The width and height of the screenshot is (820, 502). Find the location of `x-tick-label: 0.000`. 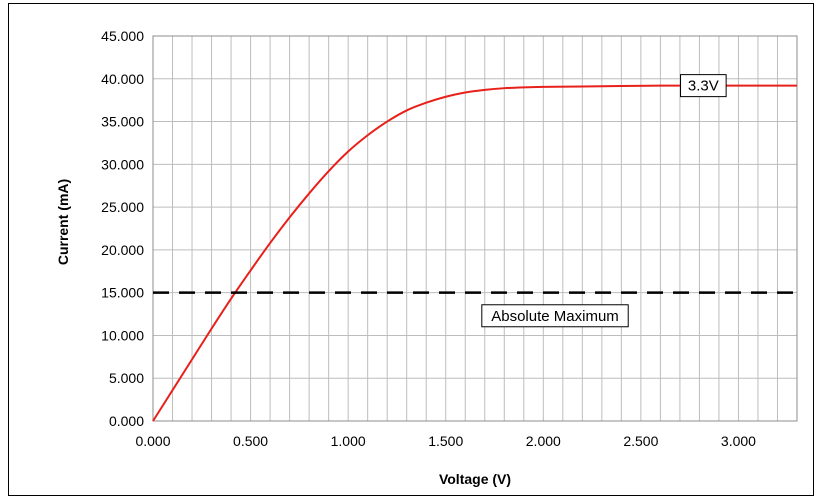

x-tick-label: 0.000 is located at coordinates (152, 441).